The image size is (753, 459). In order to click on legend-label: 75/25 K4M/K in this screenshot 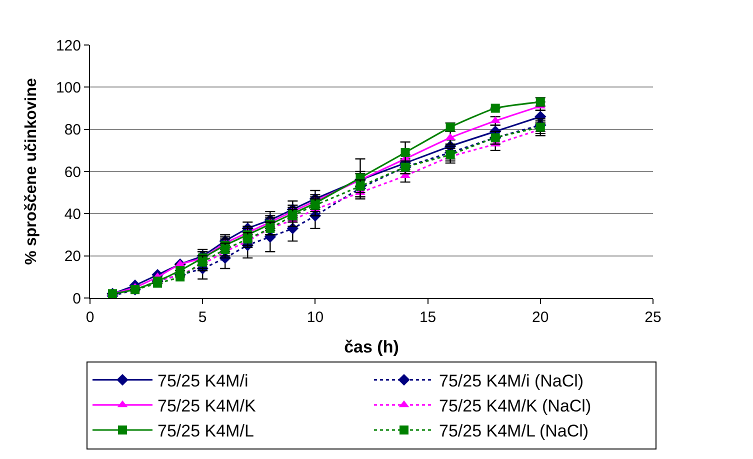, I will do `click(207, 406)`.